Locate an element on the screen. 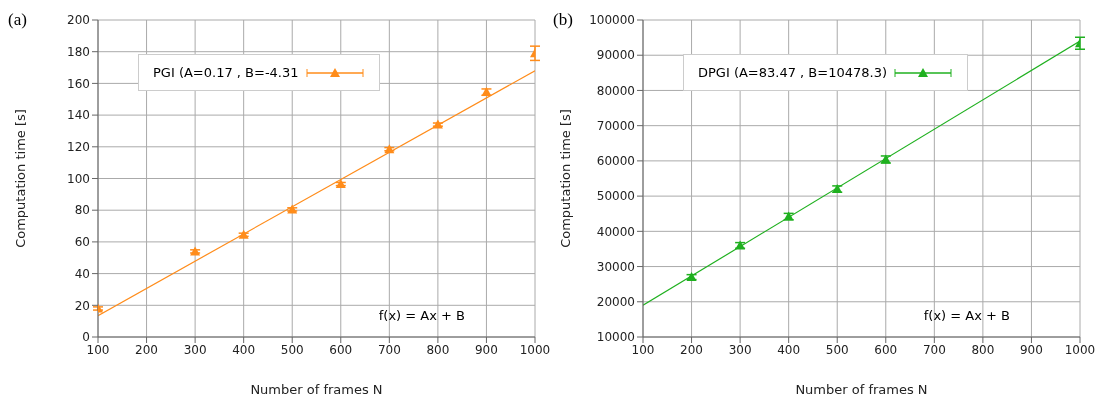 This screenshot has height=414, width=1103. y-tick-label: 50000 is located at coordinates (615, 196).